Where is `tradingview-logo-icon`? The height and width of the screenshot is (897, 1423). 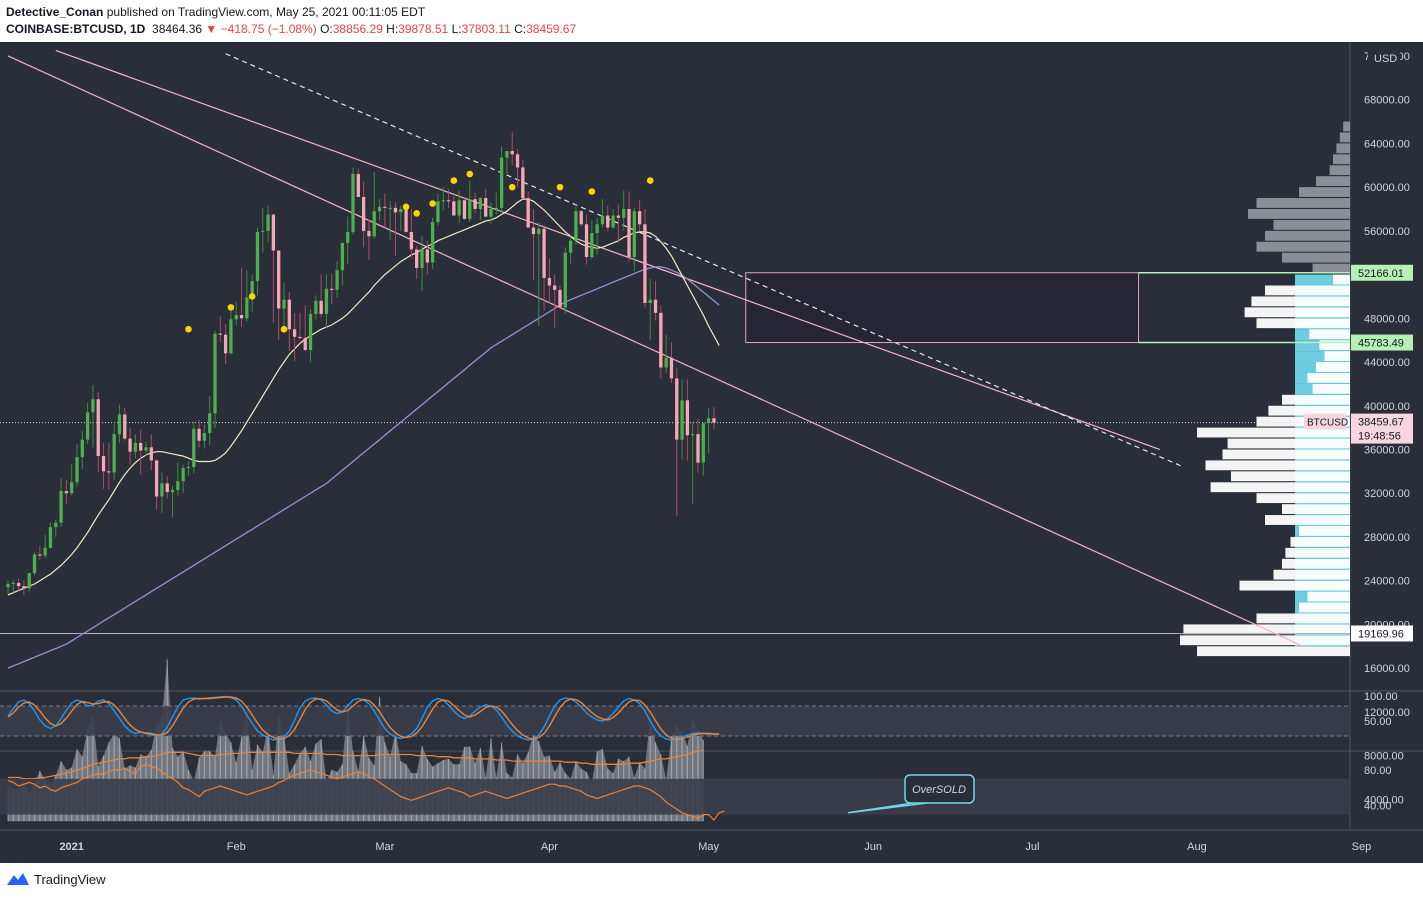 tradingview-logo-icon is located at coordinates (18, 879).